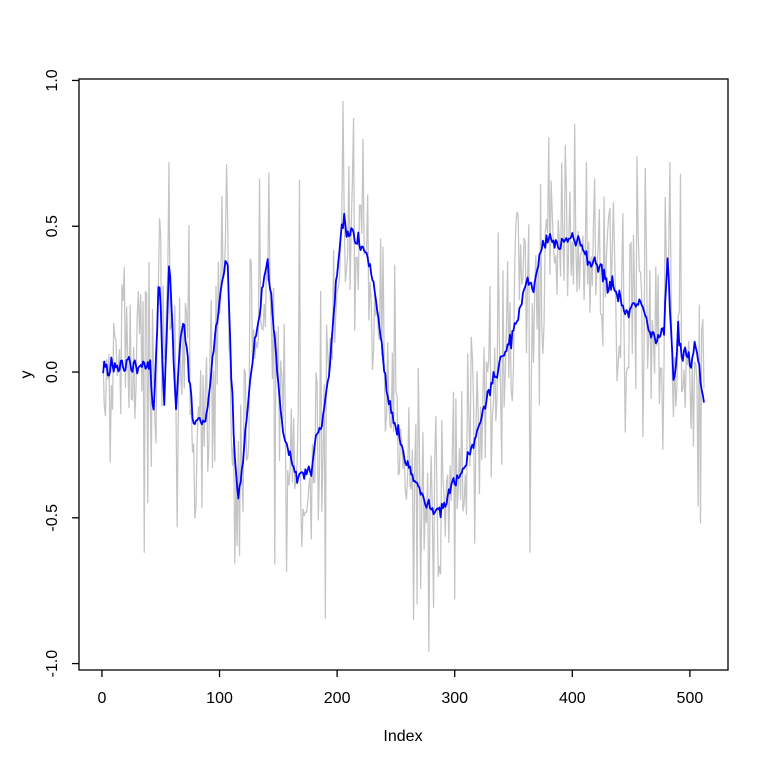 This screenshot has width=768, height=773. Describe the element at coordinates (101, 698) in the screenshot. I see `x-tick-label: 0` at that location.